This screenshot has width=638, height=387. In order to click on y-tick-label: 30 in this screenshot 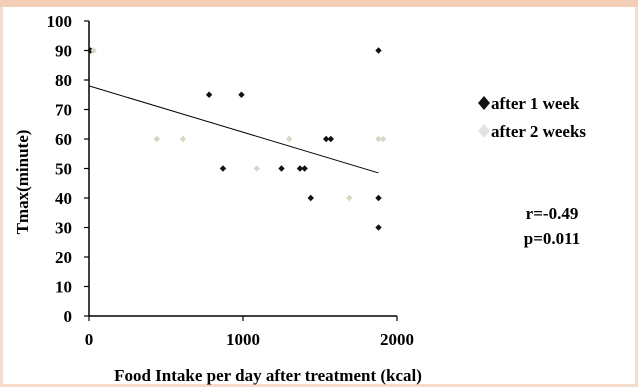, I will do `click(63, 228)`.